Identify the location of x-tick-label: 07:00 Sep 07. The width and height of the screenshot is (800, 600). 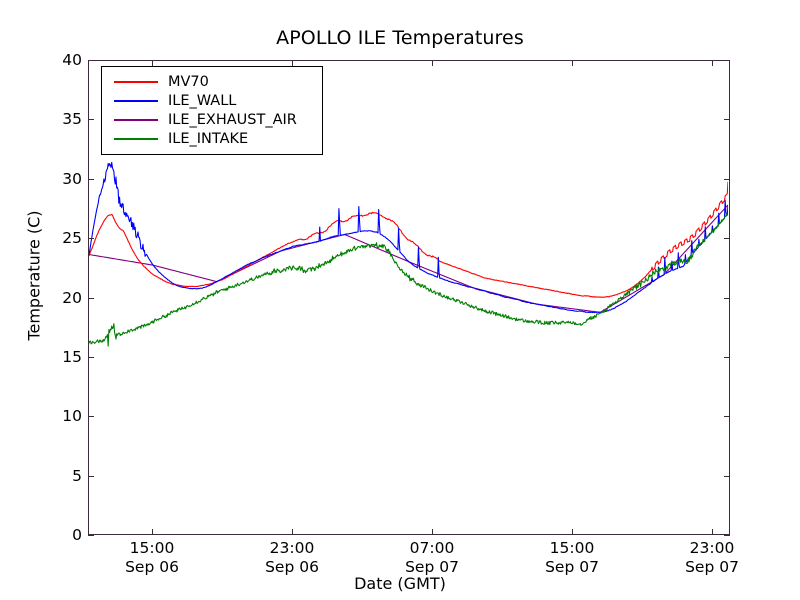
(432, 558).